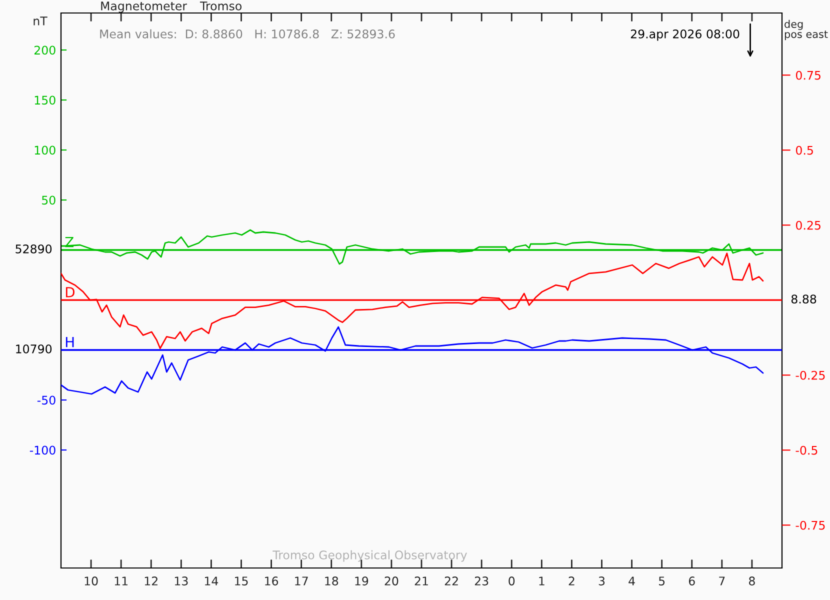  Describe the element at coordinates (722, 581) in the screenshot. I see `x-tick-label: 7` at that location.